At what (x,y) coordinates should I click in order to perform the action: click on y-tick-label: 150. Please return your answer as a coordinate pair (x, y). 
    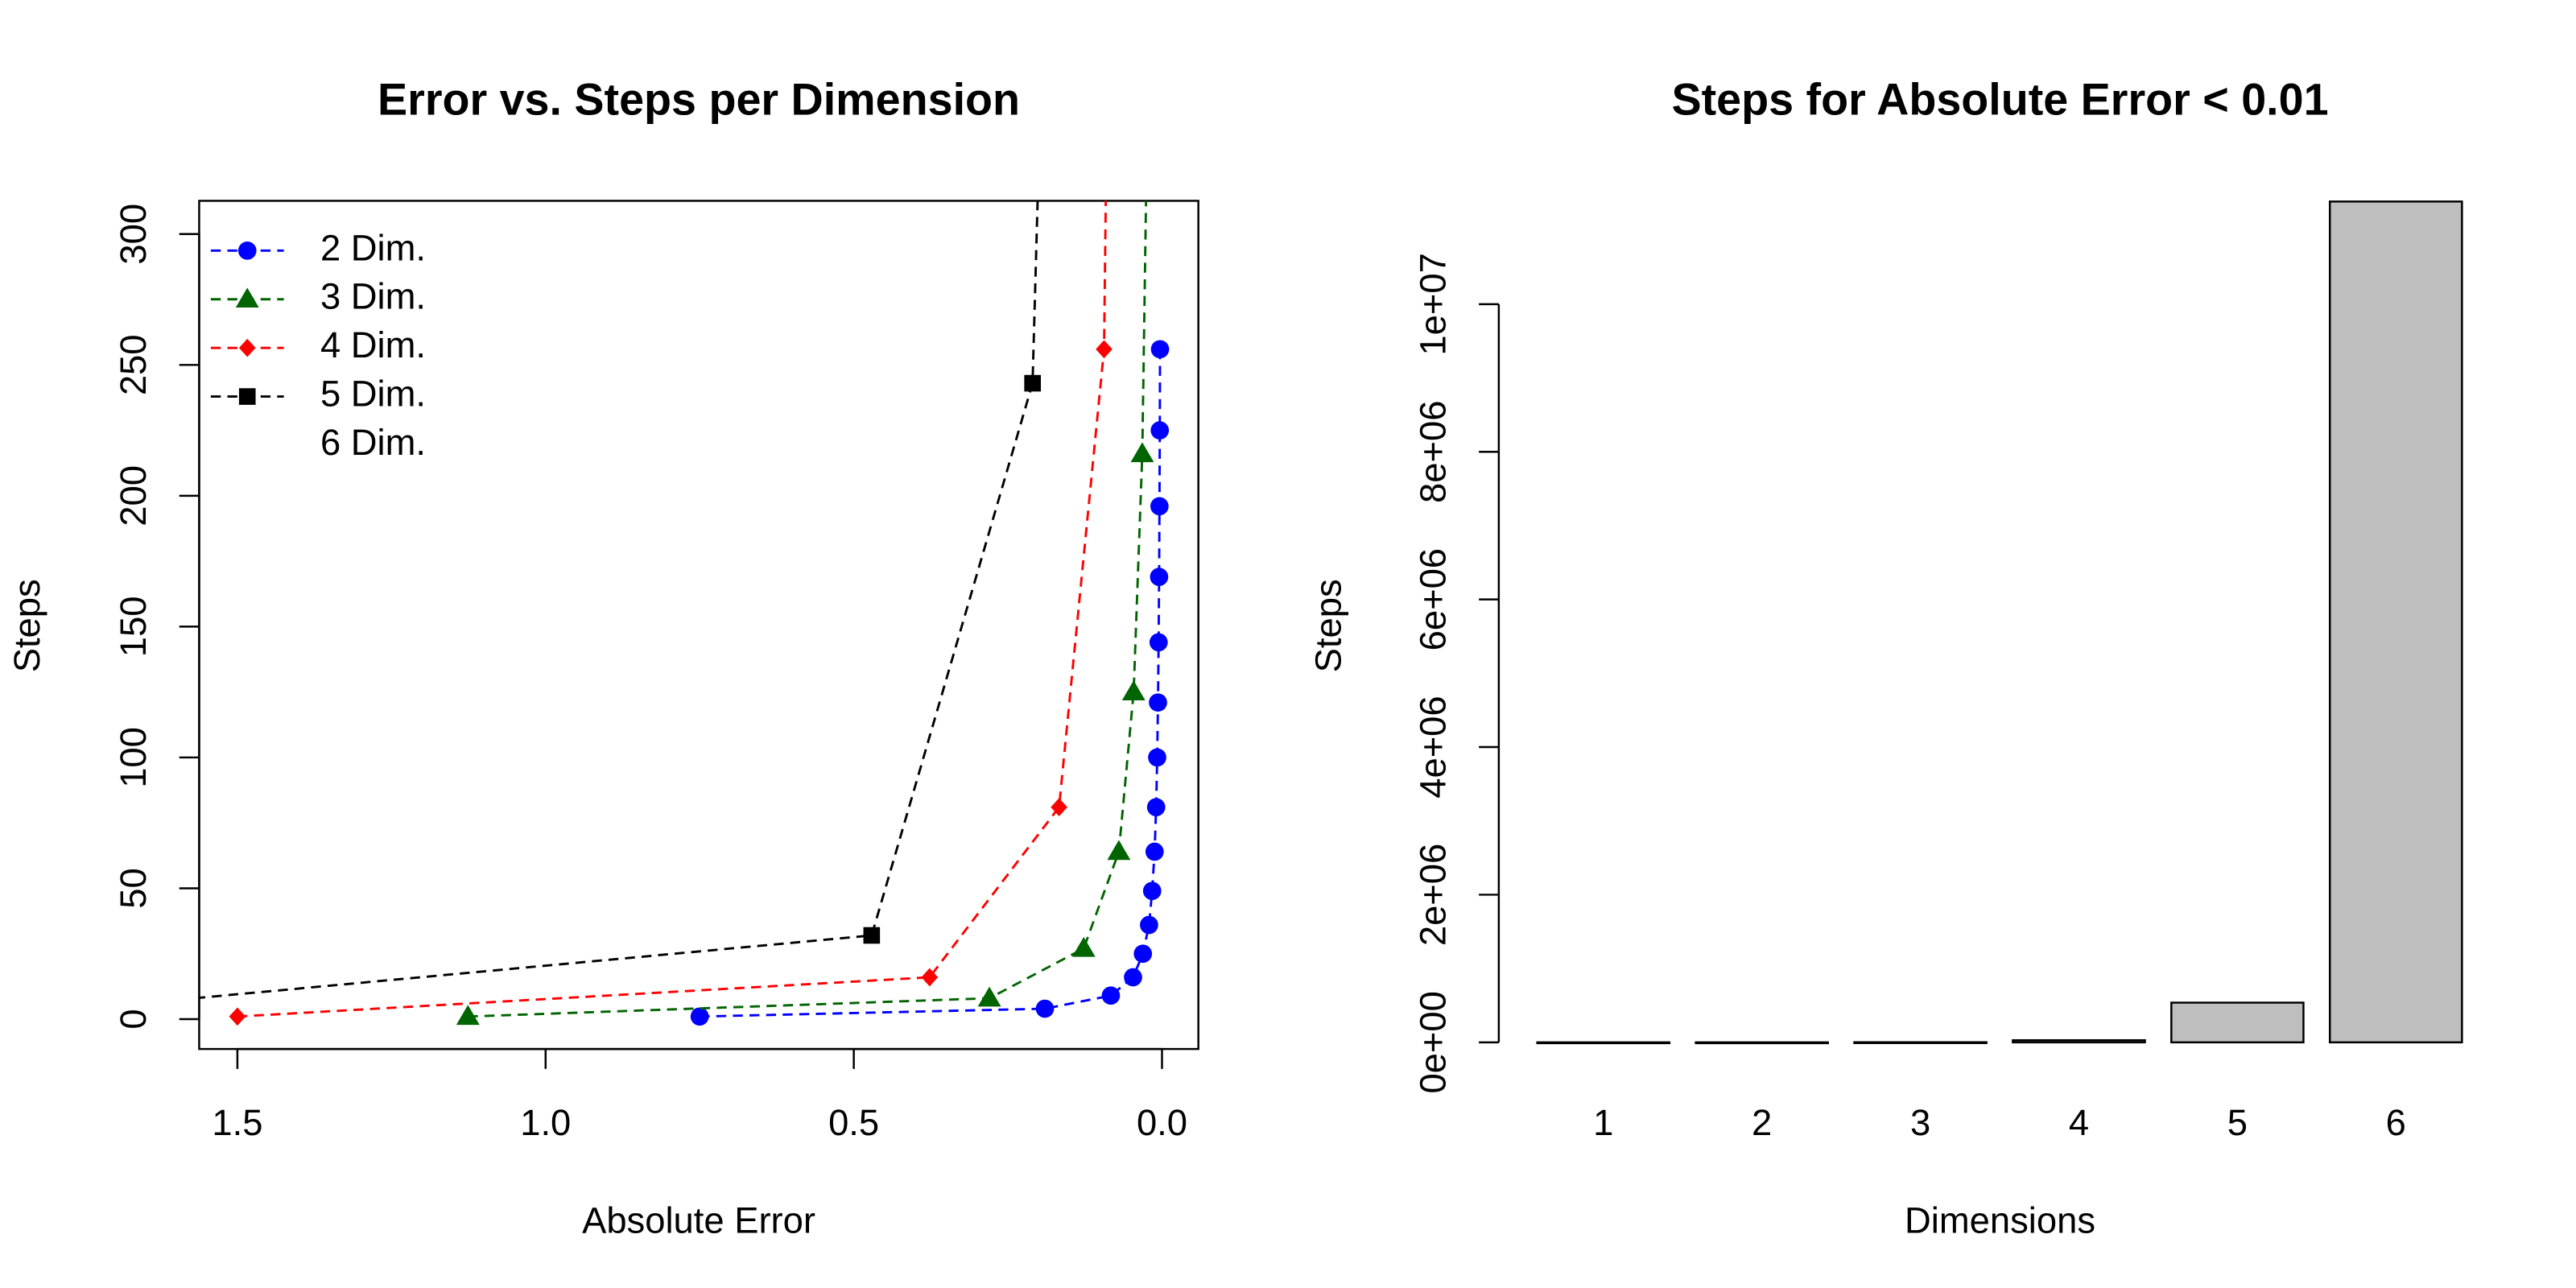
    Looking at the image, I should click on (133, 627).